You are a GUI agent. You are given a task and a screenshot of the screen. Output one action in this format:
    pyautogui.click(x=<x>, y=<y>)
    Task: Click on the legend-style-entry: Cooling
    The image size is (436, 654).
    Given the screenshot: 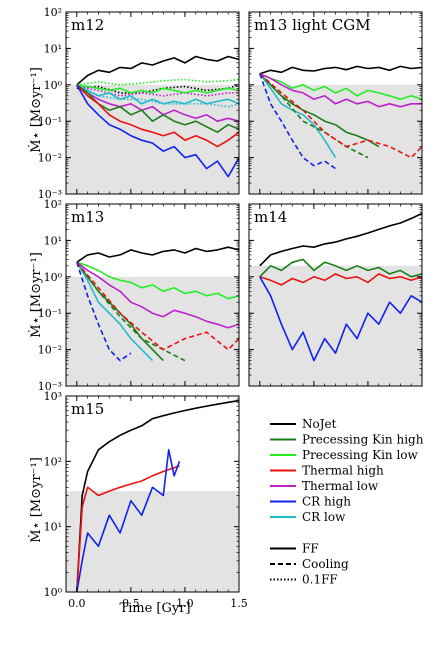 What is the action you would take?
    pyautogui.click(x=325, y=564)
    